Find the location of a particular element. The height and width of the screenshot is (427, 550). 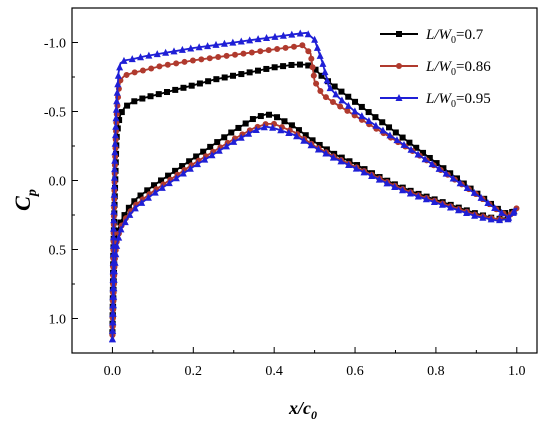

x-tick-label: 0.0 is located at coordinates (113, 371).